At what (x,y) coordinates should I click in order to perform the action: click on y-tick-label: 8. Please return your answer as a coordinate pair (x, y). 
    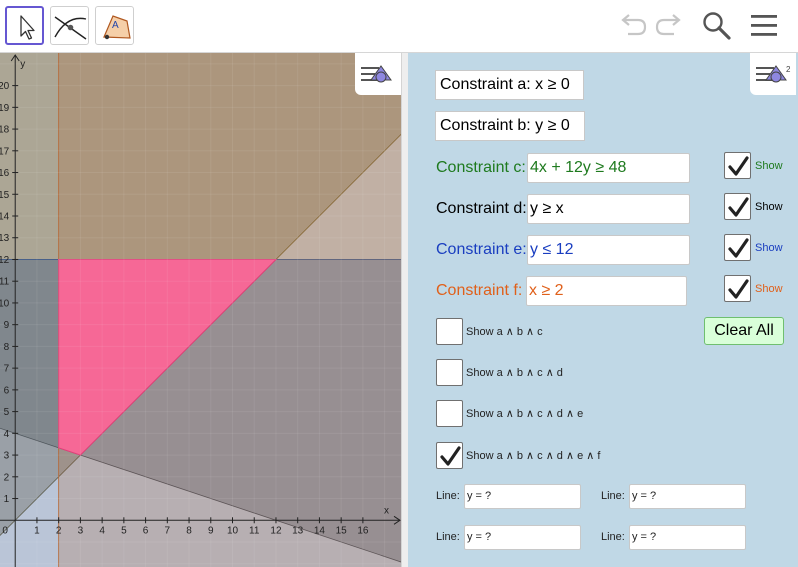
    Looking at the image, I should click on (7, 347).